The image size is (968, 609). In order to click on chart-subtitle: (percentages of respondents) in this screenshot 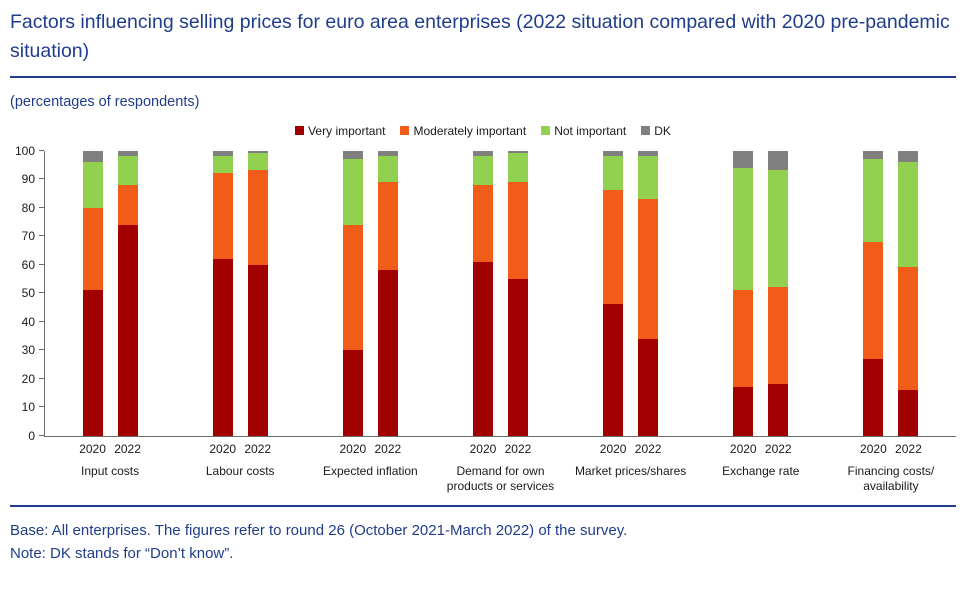, I will do `click(105, 101)`.